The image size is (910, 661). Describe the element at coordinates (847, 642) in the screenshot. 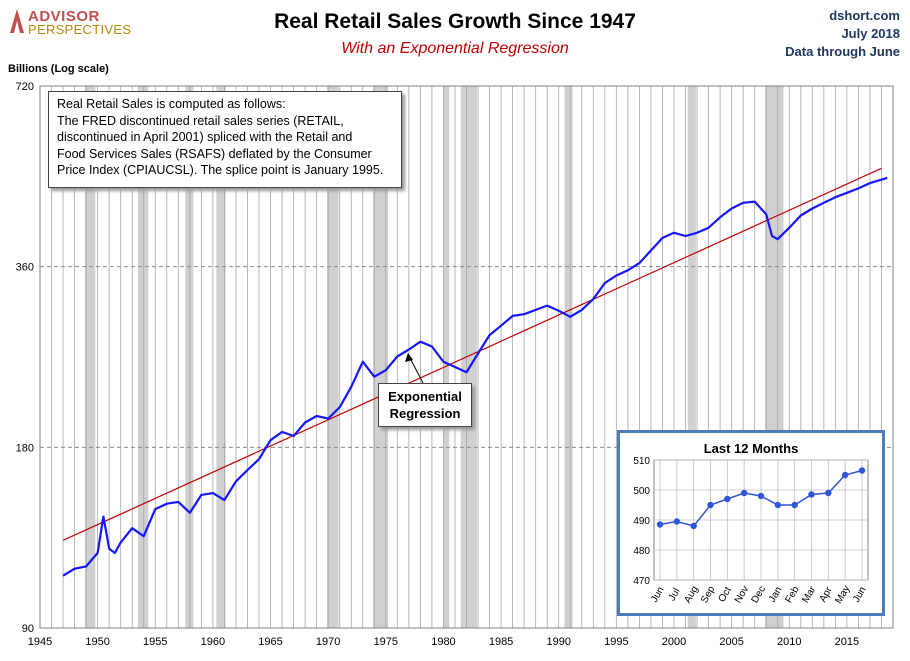

I see `x-tick-label: 2015` at that location.